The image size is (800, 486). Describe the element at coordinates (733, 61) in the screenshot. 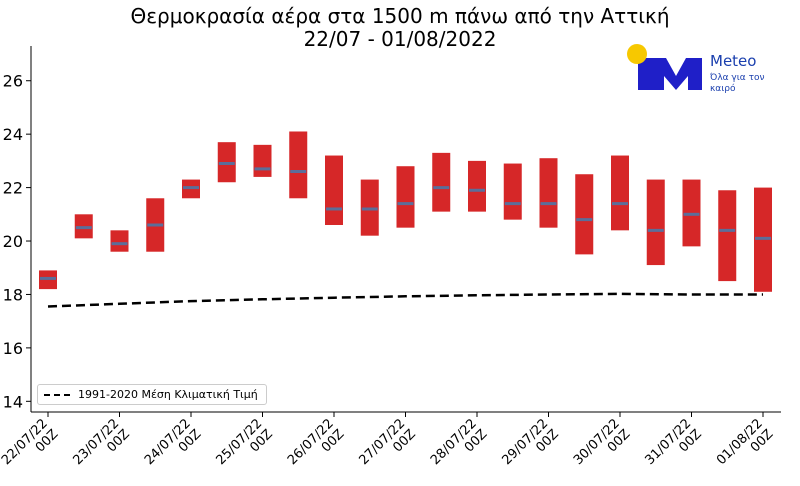

I see `meteo-logo-brand: Meteo` at that location.